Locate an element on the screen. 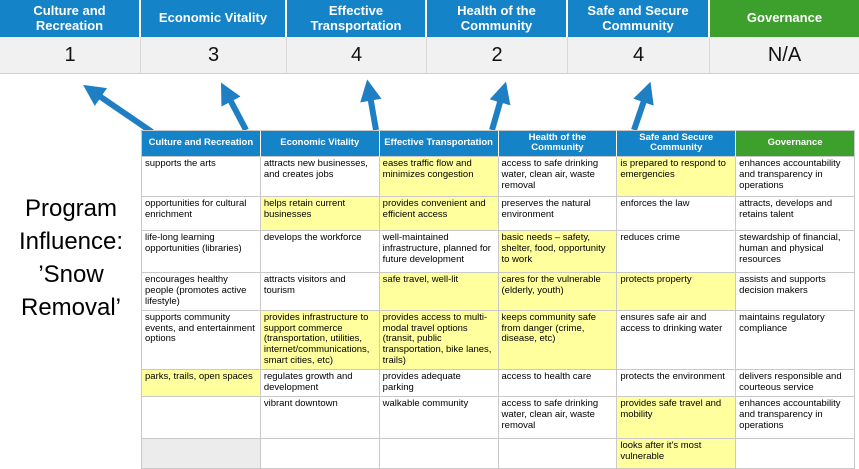  matrix-cell: reduces crime is located at coordinates (677, 251).